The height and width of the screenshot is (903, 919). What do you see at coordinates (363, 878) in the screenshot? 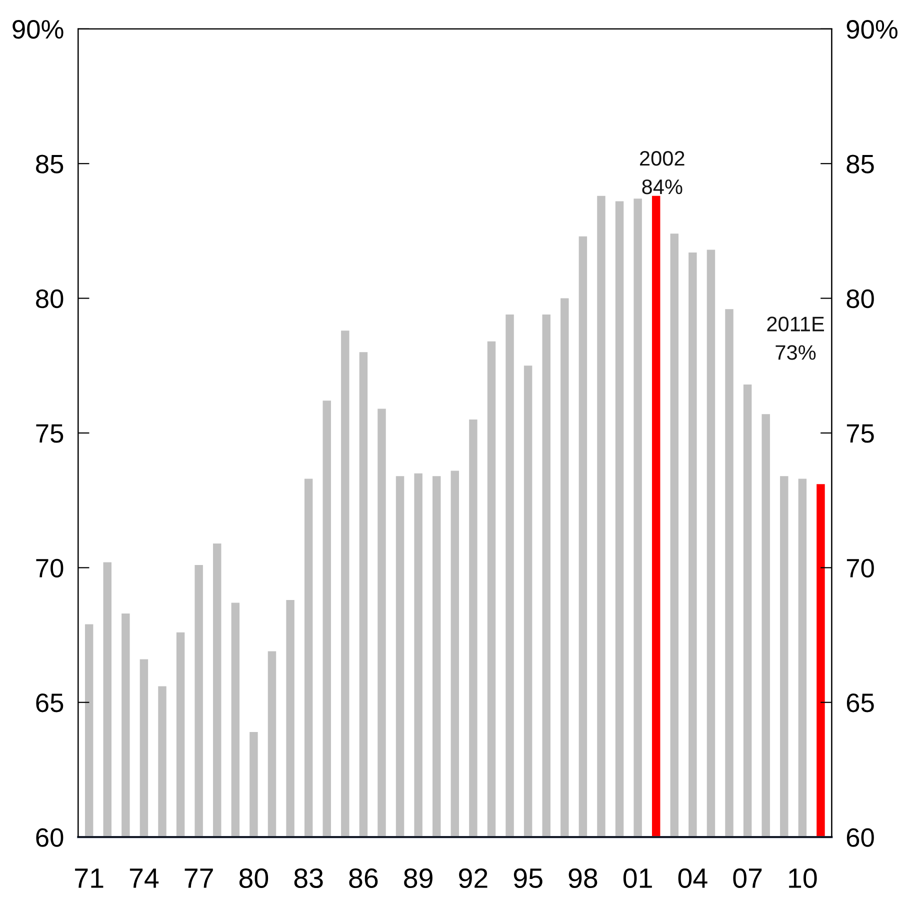
I see `x-tick-label: 86` at bounding box center [363, 878].